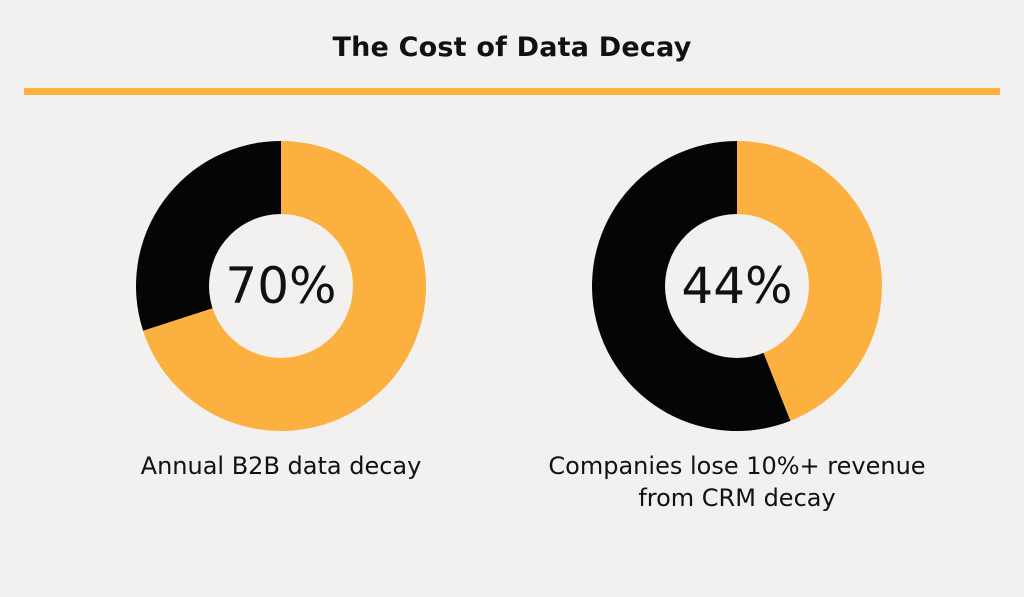 This screenshot has height=597, width=1024. I want to click on value-label: 44%, so click(737, 286).